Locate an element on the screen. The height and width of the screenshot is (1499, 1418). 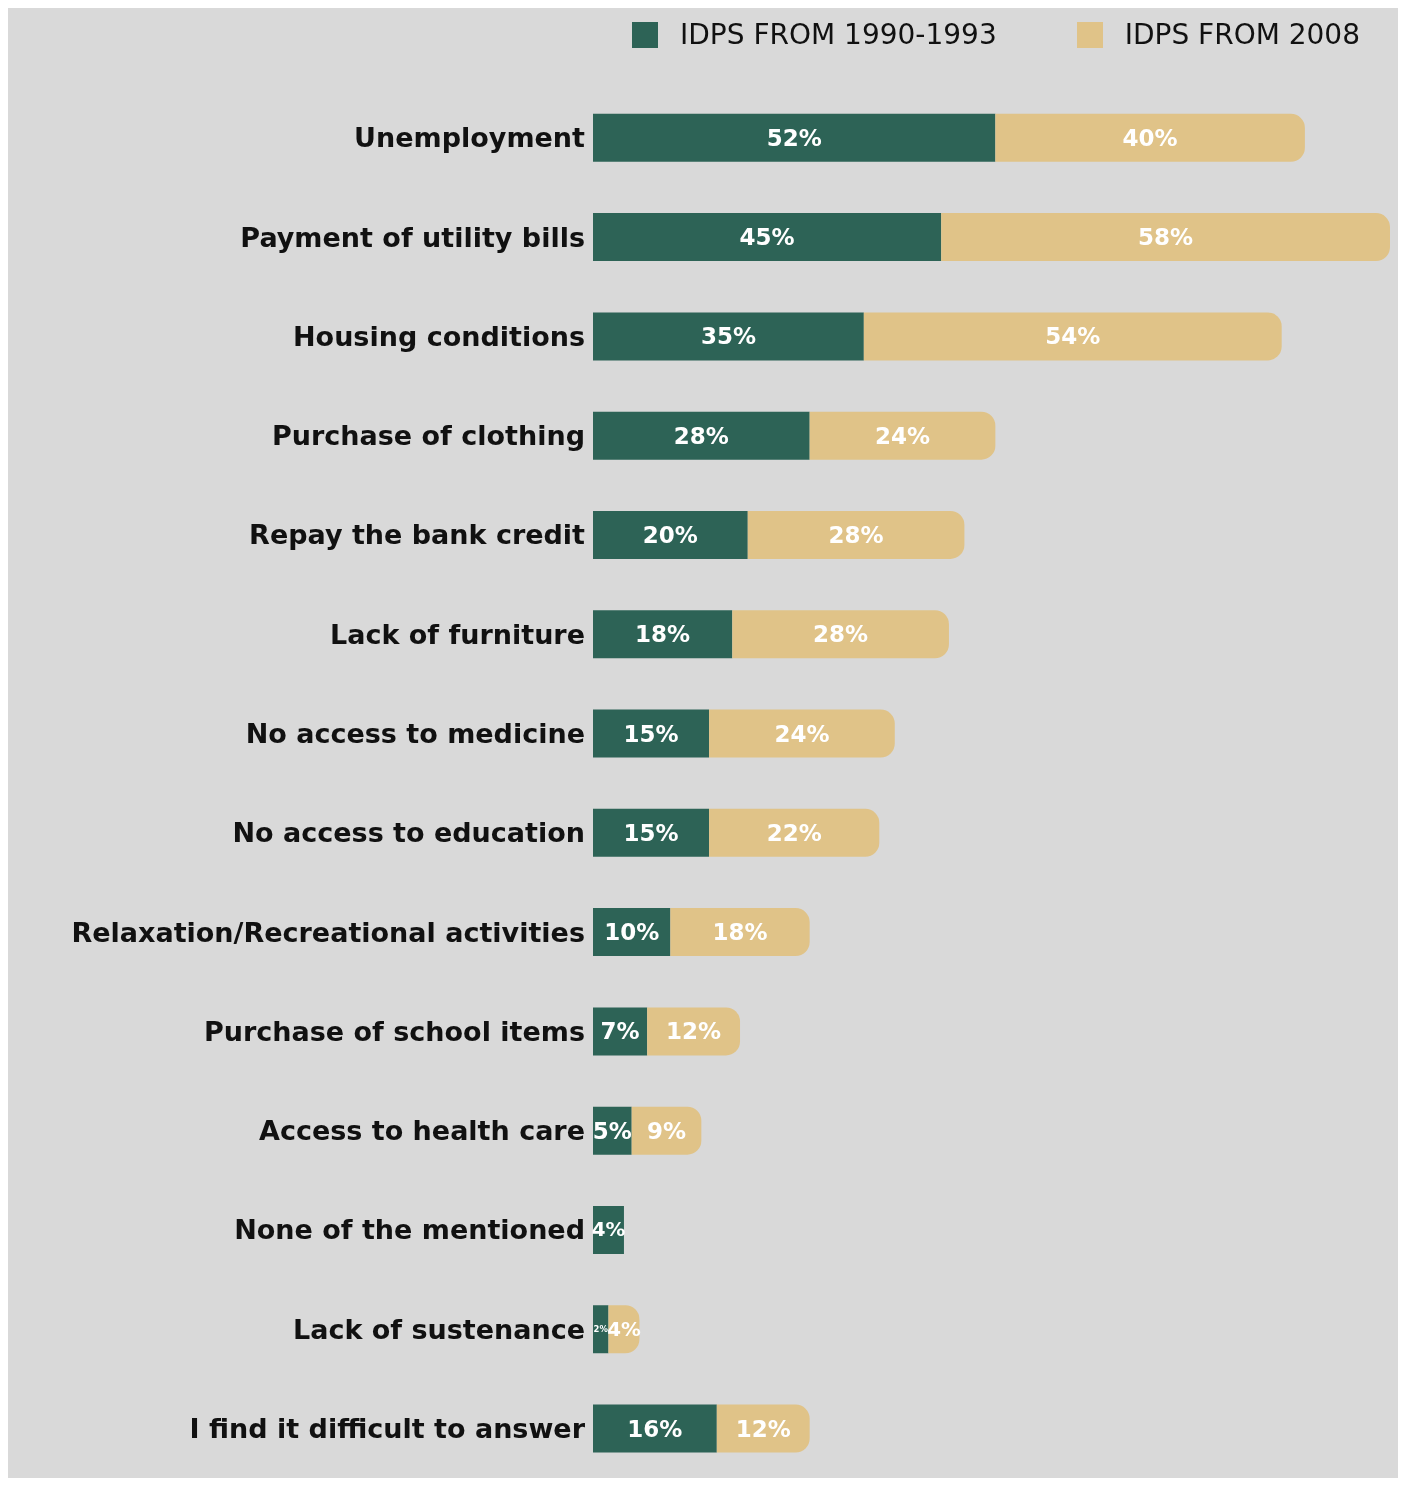
y-tick-label: Lack of sustenance is located at coordinates (438, 1329).